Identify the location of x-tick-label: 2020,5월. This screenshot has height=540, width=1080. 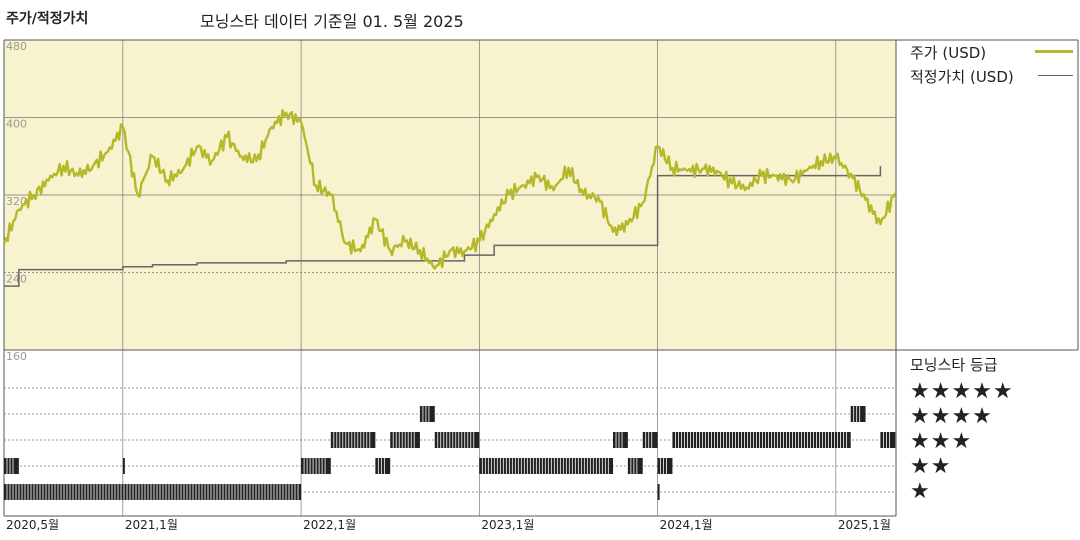
(32, 525).